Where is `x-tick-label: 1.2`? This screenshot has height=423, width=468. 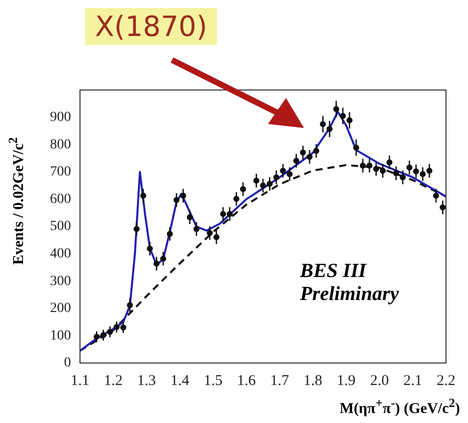
x-tick-label: 1.2 is located at coordinates (113, 380).